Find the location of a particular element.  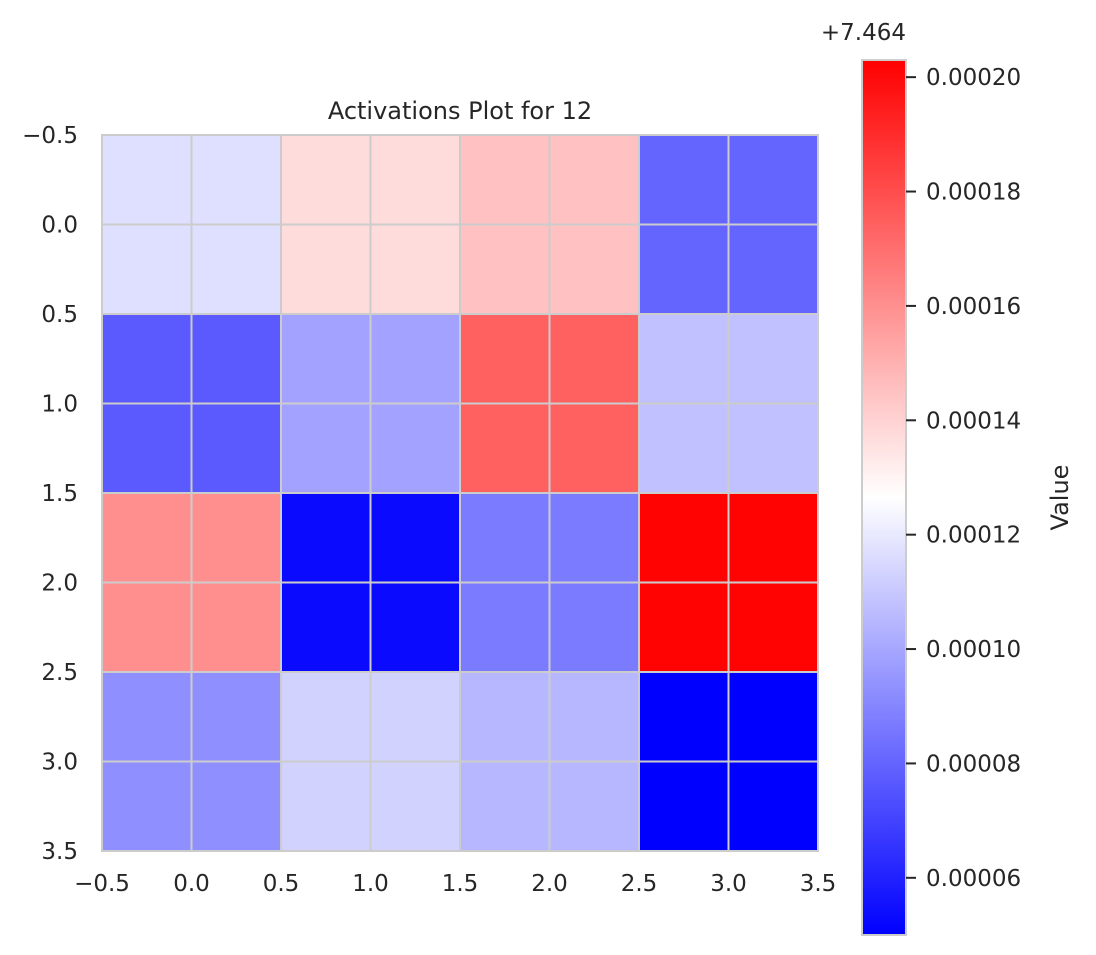

y-tick-label: 3.0 is located at coordinates (59, 763).